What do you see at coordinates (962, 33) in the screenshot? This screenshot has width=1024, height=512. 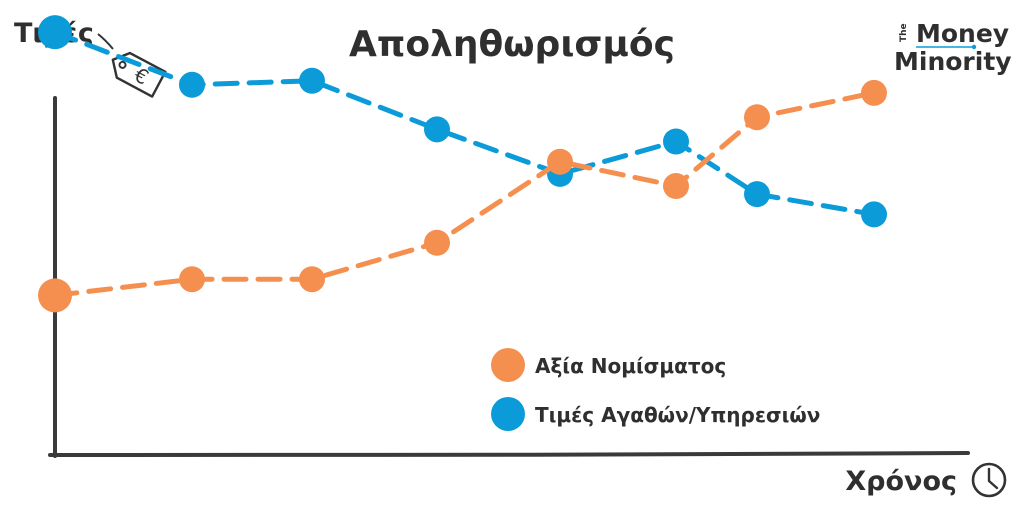 I see `logo-money: Money` at bounding box center [962, 33].